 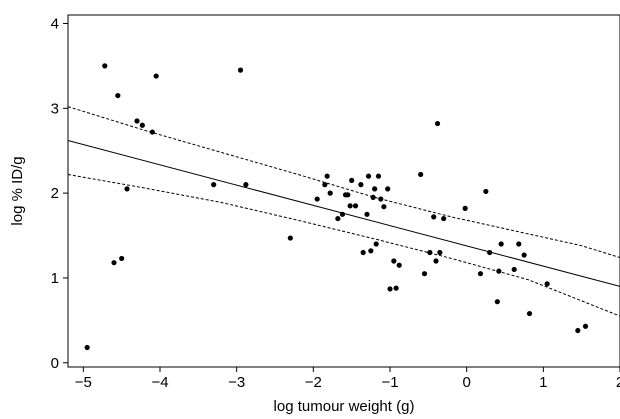 What do you see at coordinates (159, 382) in the screenshot?
I see `x-tick-label: −4` at bounding box center [159, 382].